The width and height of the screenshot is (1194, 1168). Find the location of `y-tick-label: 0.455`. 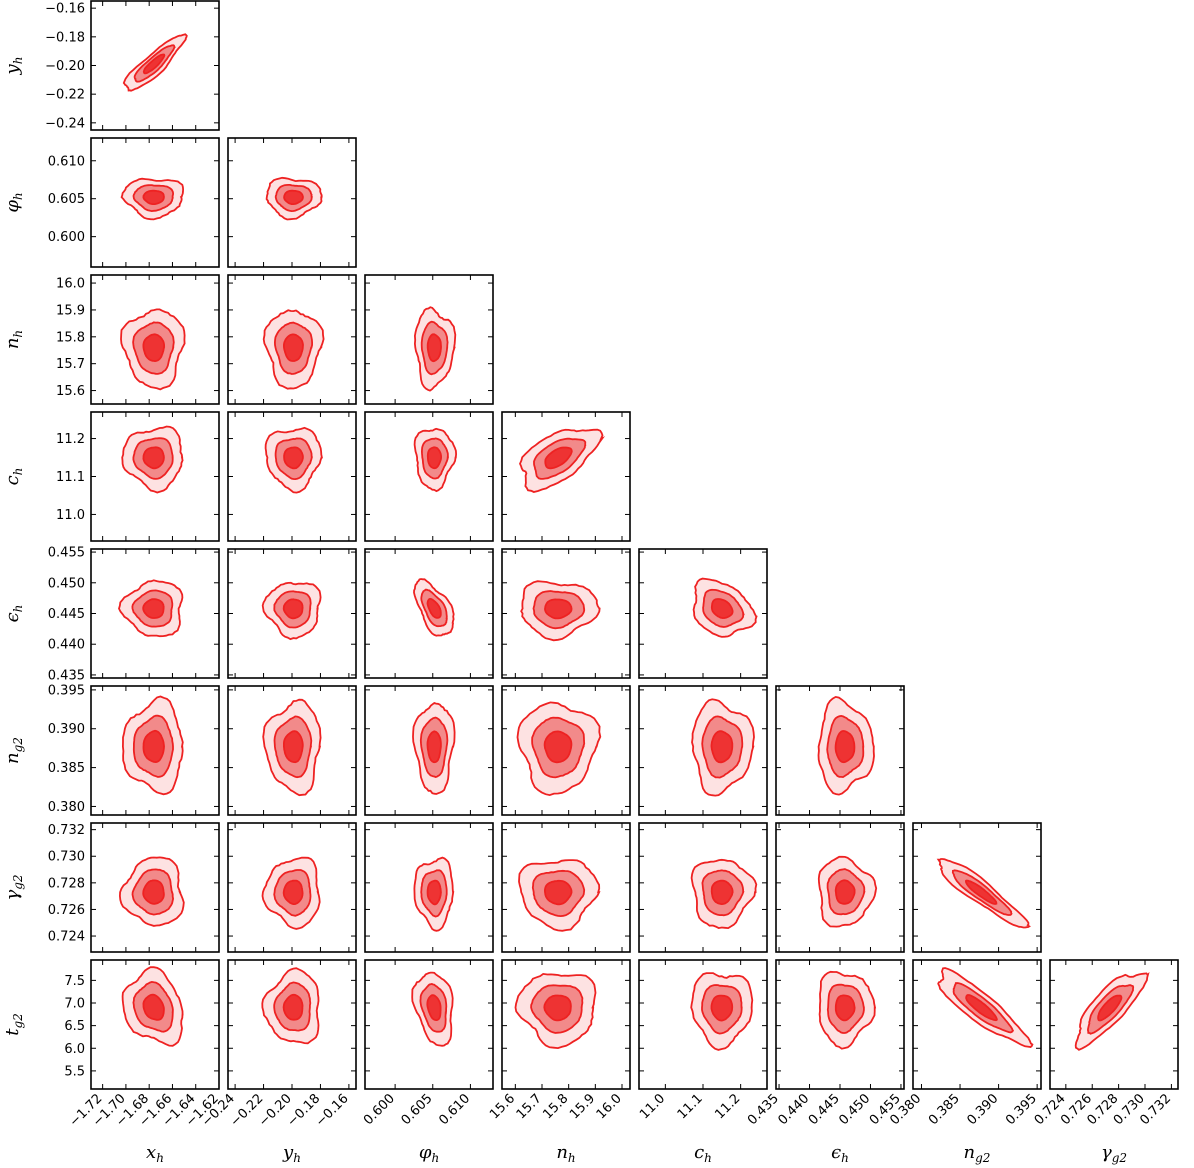

y-tick-label: 0.455 is located at coordinates (66, 553).